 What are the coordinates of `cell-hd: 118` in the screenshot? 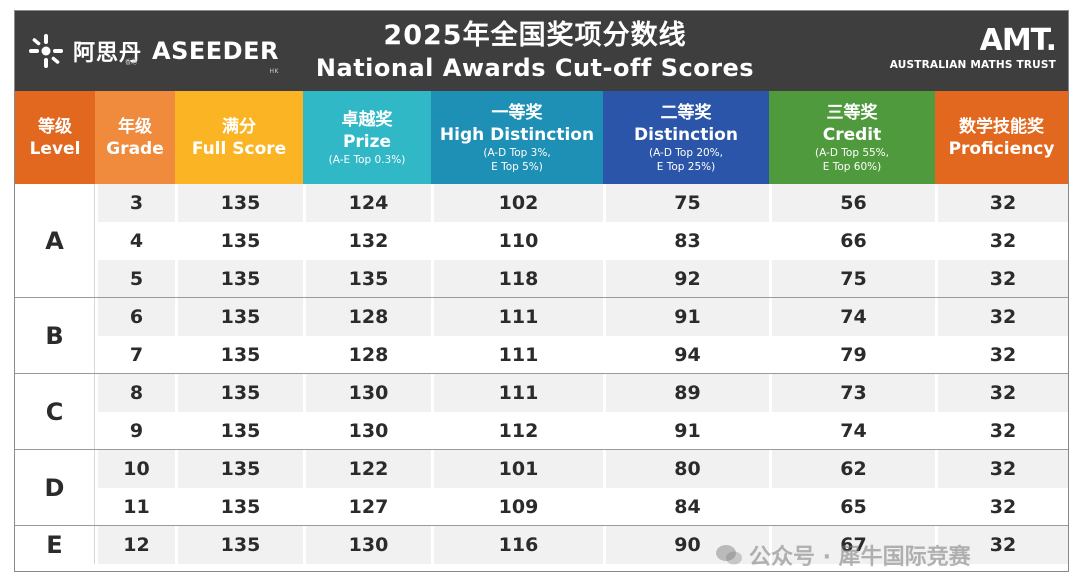 It's located at (517, 279).